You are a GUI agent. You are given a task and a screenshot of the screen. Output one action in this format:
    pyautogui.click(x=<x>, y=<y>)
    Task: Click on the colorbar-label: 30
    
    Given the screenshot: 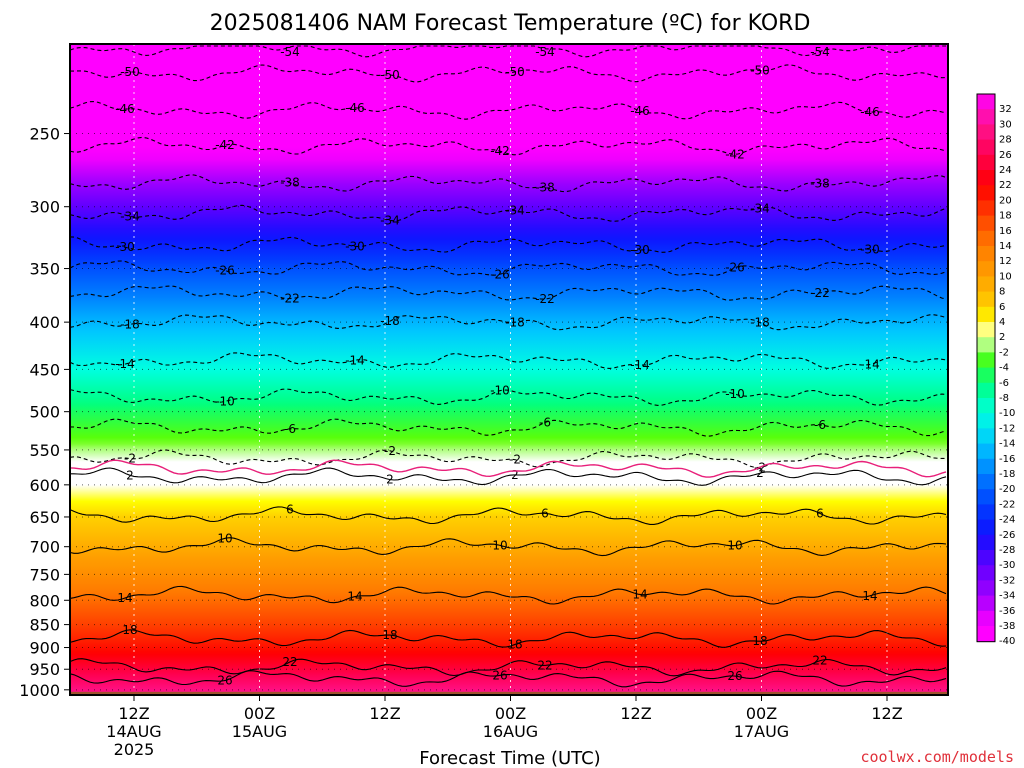 What is the action you would take?
    pyautogui.click(x=1005, y=124)
    